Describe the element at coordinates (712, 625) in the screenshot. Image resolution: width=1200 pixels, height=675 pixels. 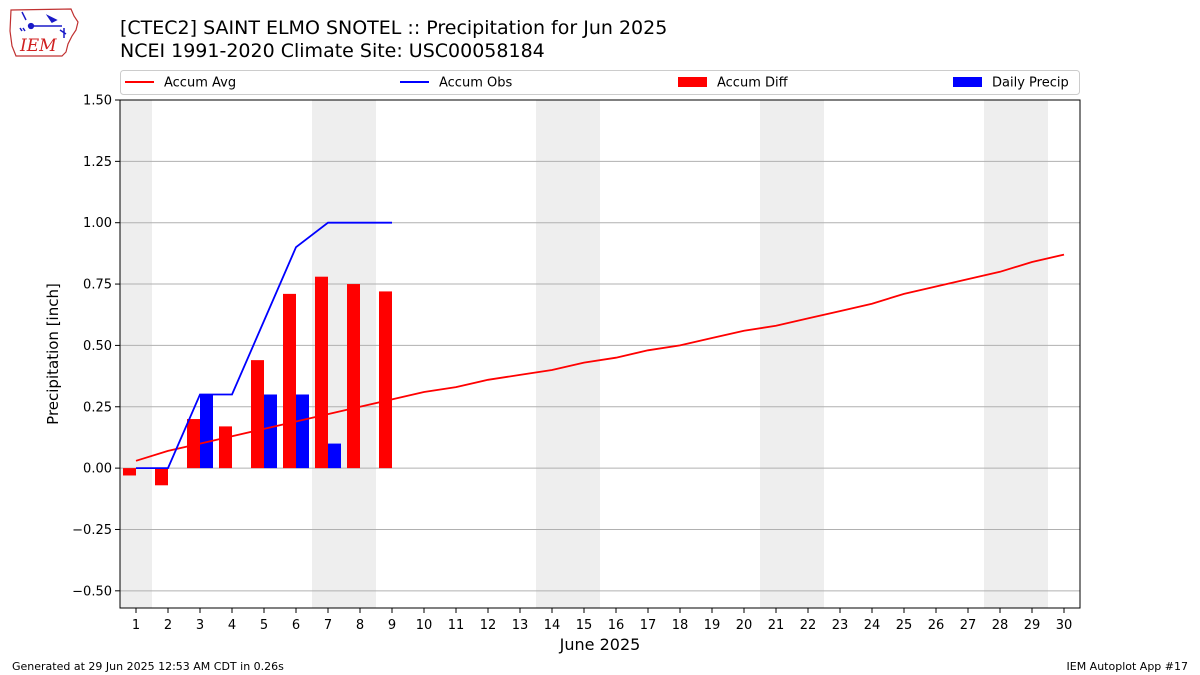
I see `x-tick-label: 19` at that location.